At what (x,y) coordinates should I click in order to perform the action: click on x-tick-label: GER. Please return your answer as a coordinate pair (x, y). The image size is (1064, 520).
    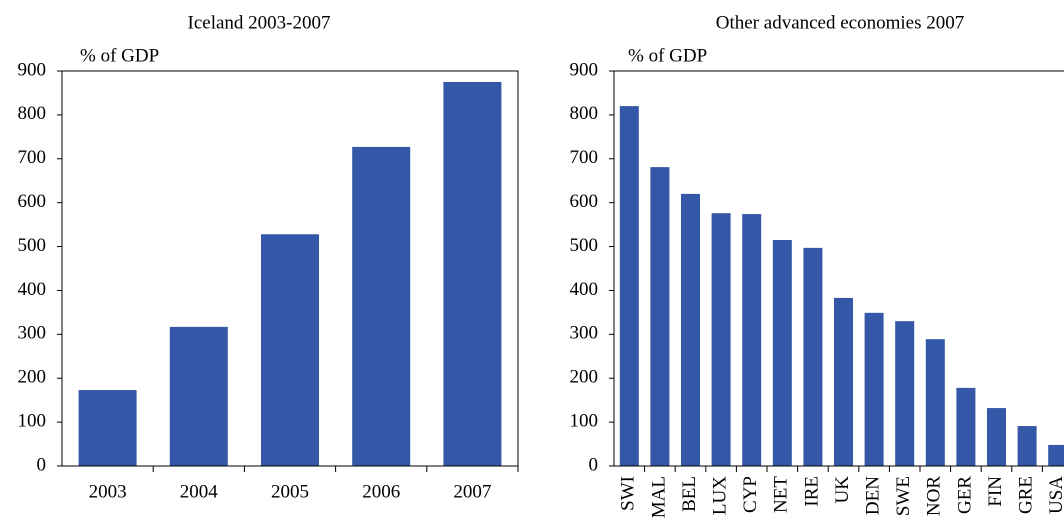
    Looking at the image, I should click on (964, 495).